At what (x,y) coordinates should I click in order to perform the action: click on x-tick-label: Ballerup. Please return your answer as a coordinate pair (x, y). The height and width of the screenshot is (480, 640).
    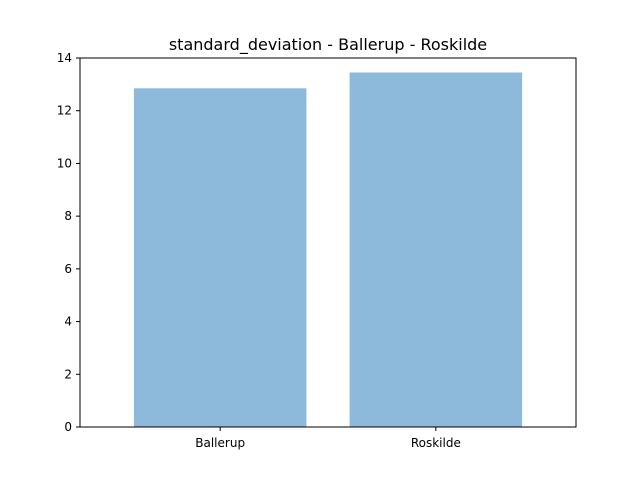
    Looking at the image, I should click on (220, 443).